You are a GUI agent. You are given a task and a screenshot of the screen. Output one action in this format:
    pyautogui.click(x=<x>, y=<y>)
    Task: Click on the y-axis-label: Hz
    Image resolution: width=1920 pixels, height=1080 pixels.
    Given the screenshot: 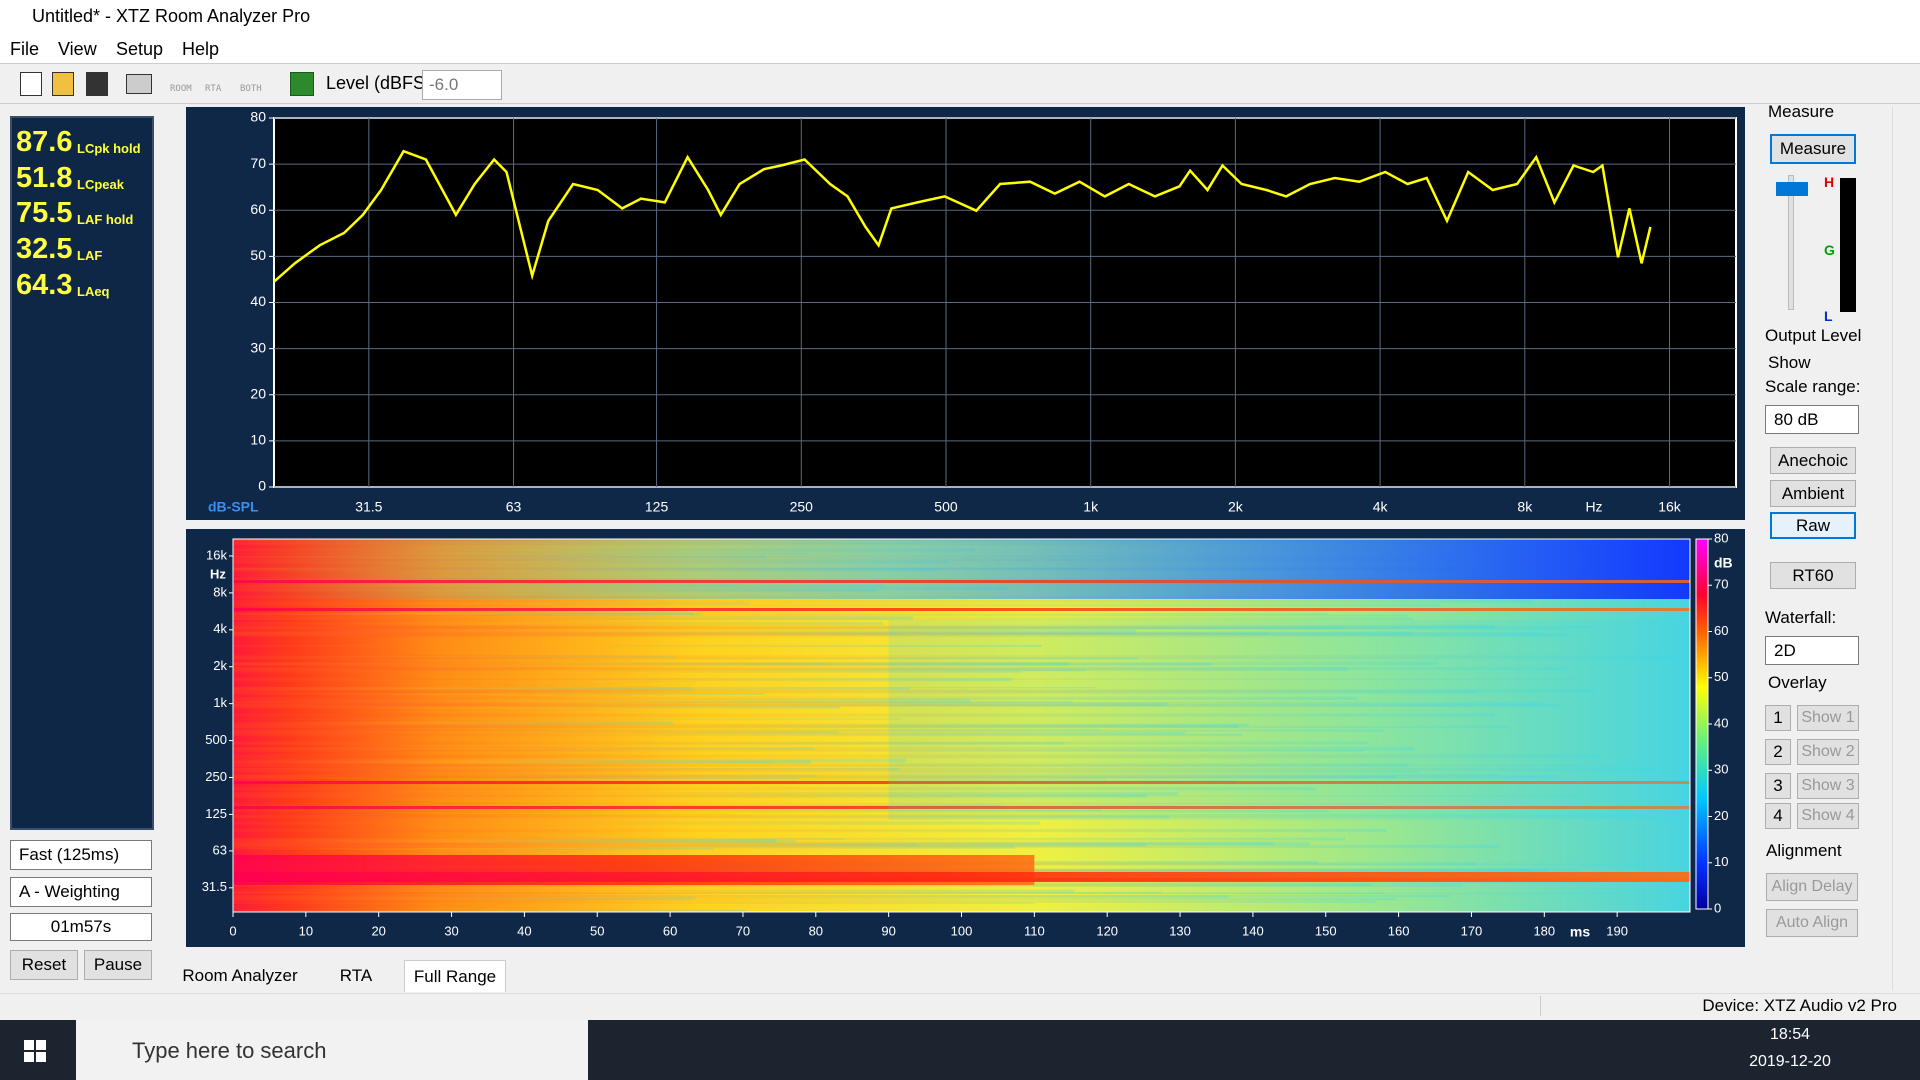 What is the action you would take?
    pyautogui.click(x=218, y=573)
    